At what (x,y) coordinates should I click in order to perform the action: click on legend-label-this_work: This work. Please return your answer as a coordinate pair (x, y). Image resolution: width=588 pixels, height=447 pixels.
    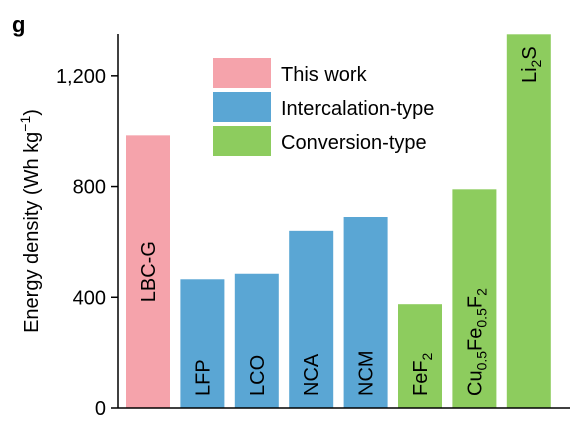
    Looking at the image, I should click on (324, 75).